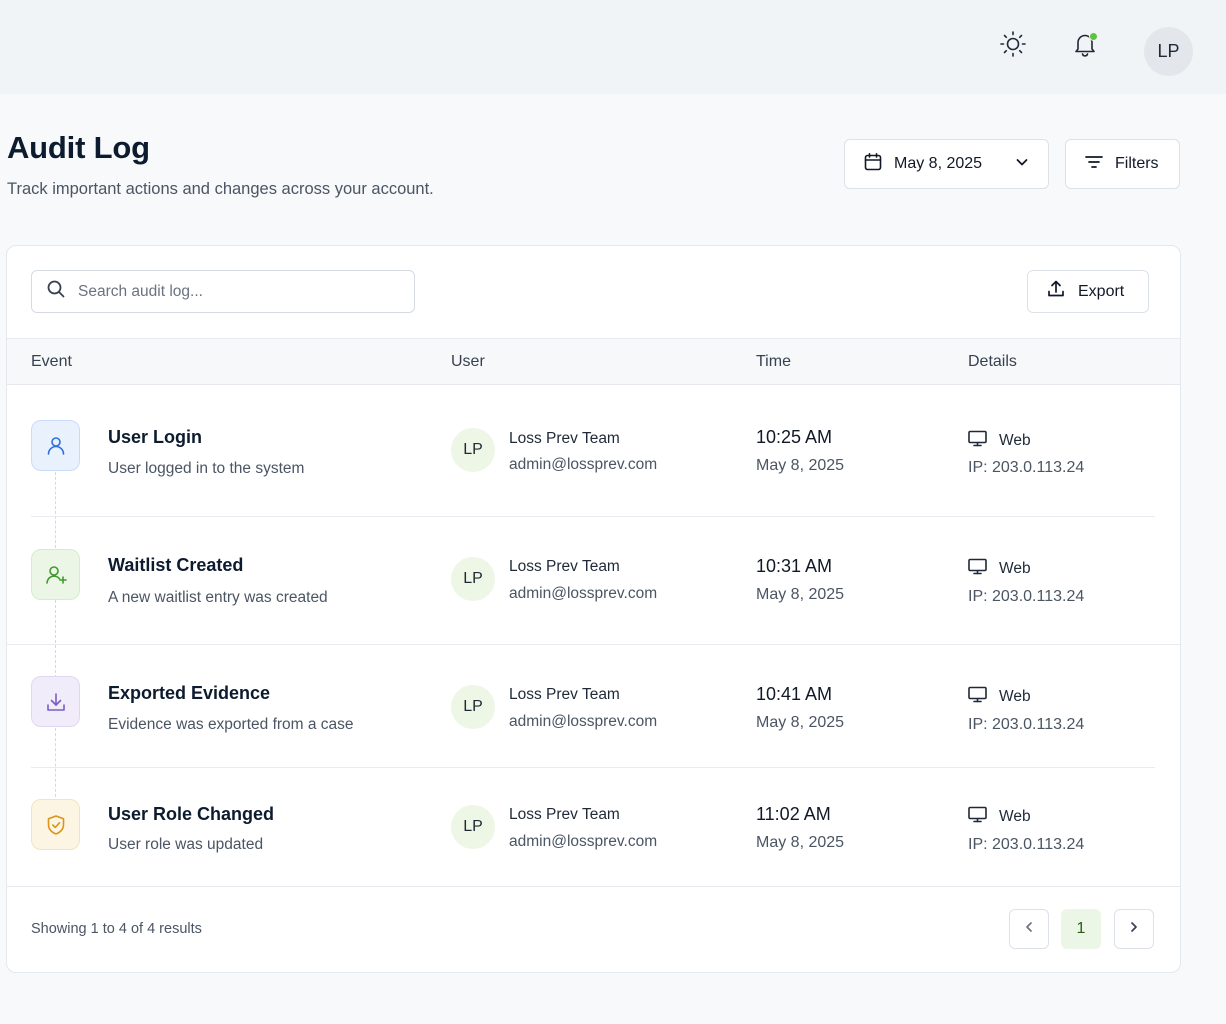 This screenshot has height=1024, width=1226. What do you see at coordinates (1093, 36) in the screenshot?
I see `notification-dot` at bounding box center [1093, 36].